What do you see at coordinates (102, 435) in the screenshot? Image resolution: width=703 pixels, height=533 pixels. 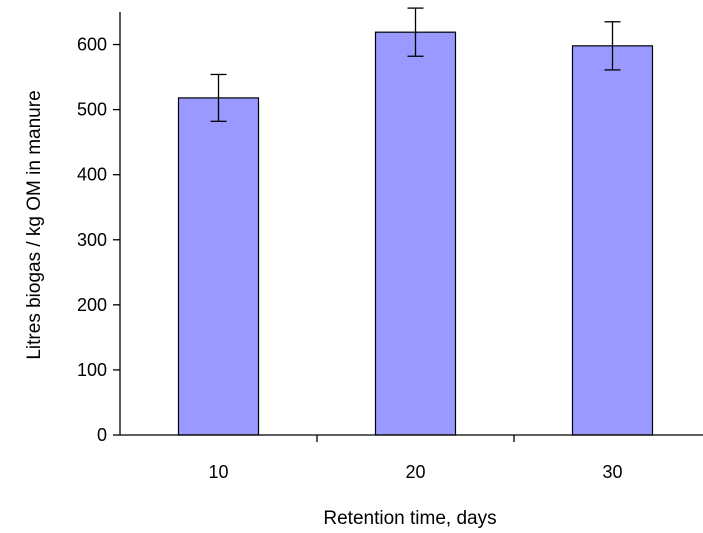 I see `y-tick-label-0: 0` at bounding box center [102, 435].